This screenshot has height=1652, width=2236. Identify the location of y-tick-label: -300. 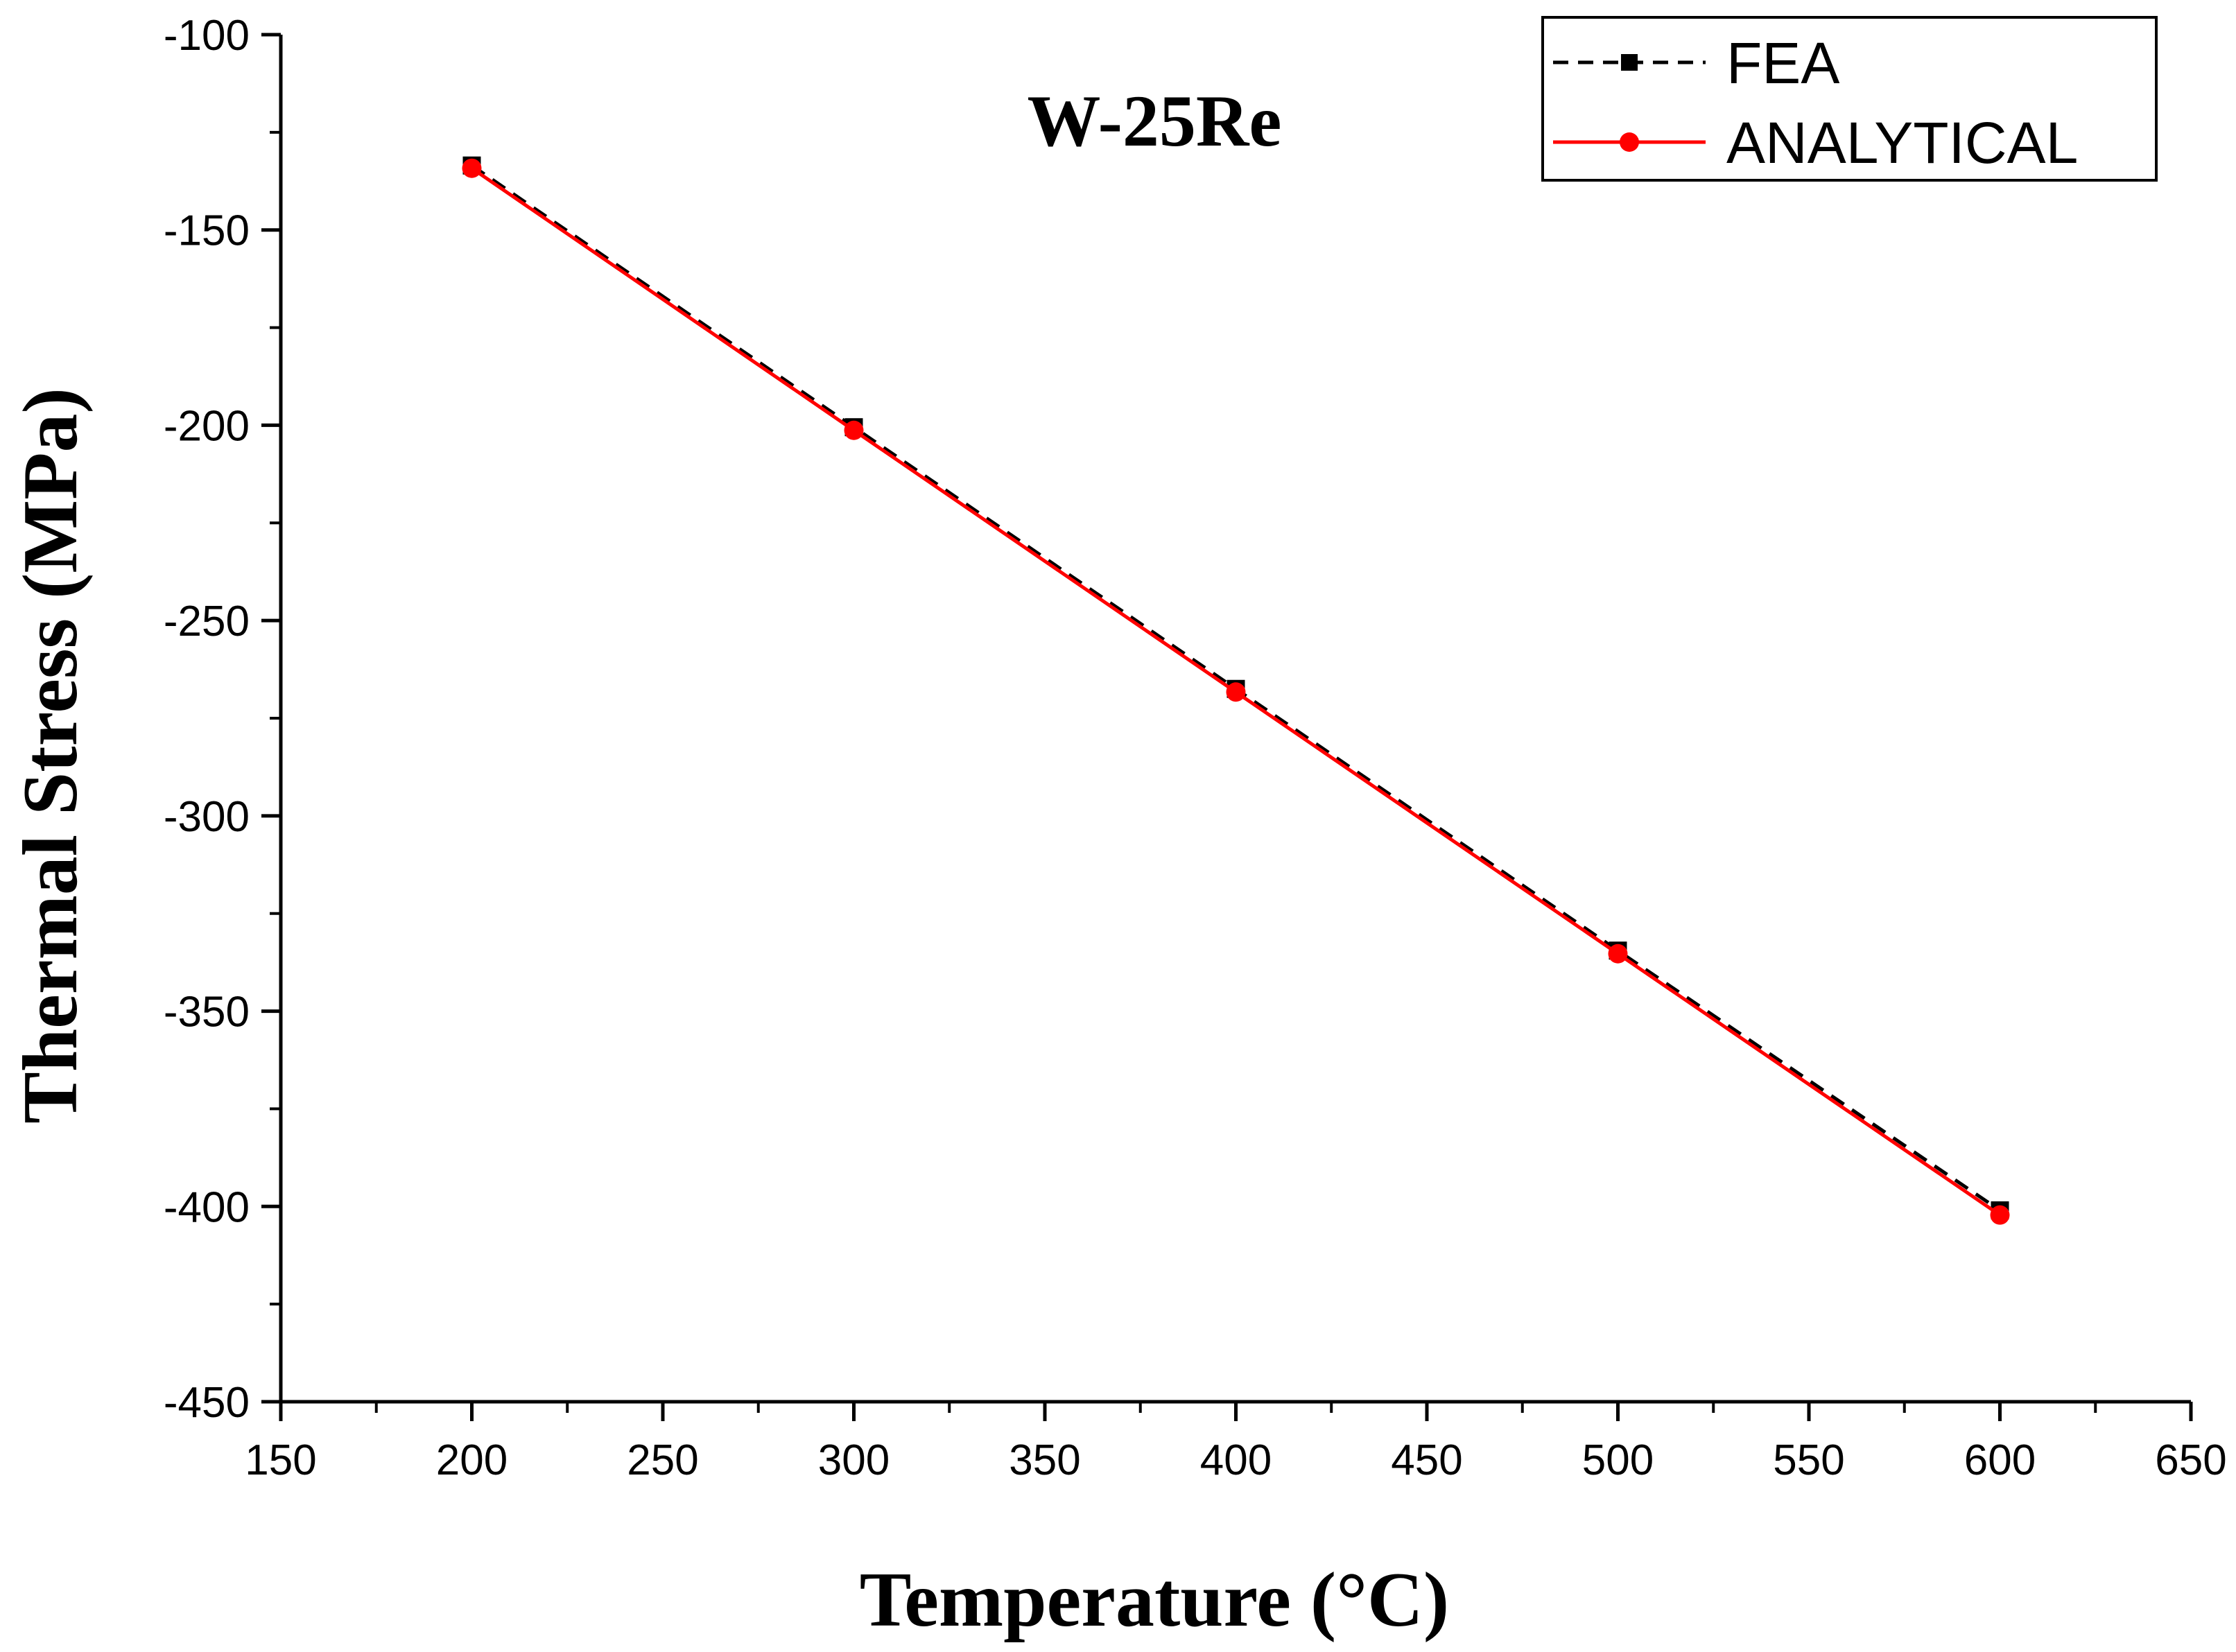
(207, 817).